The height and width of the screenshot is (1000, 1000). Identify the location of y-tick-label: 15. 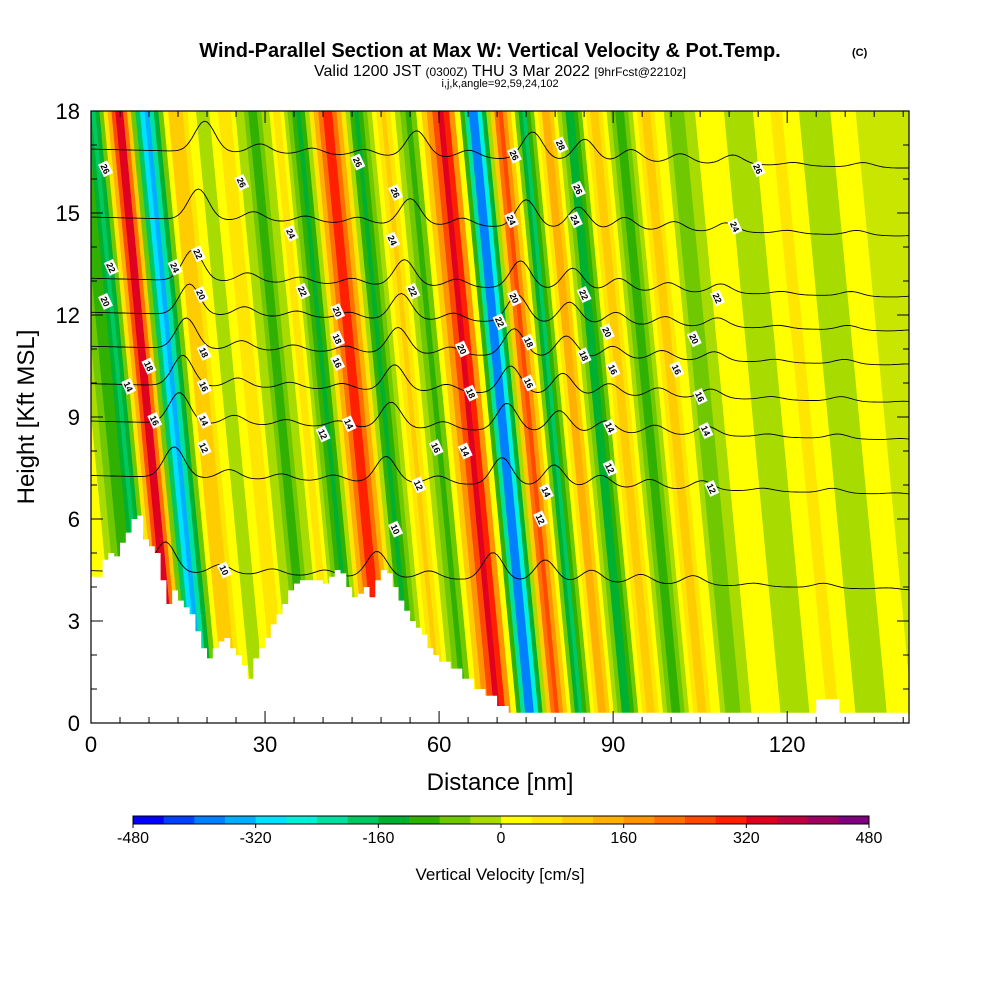
(68, 213).